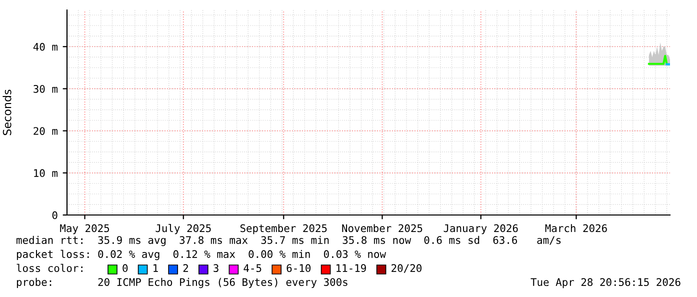 This screenshot has width=697, height=297. I want to click on legend-label: 11-19, so click(351, 268).